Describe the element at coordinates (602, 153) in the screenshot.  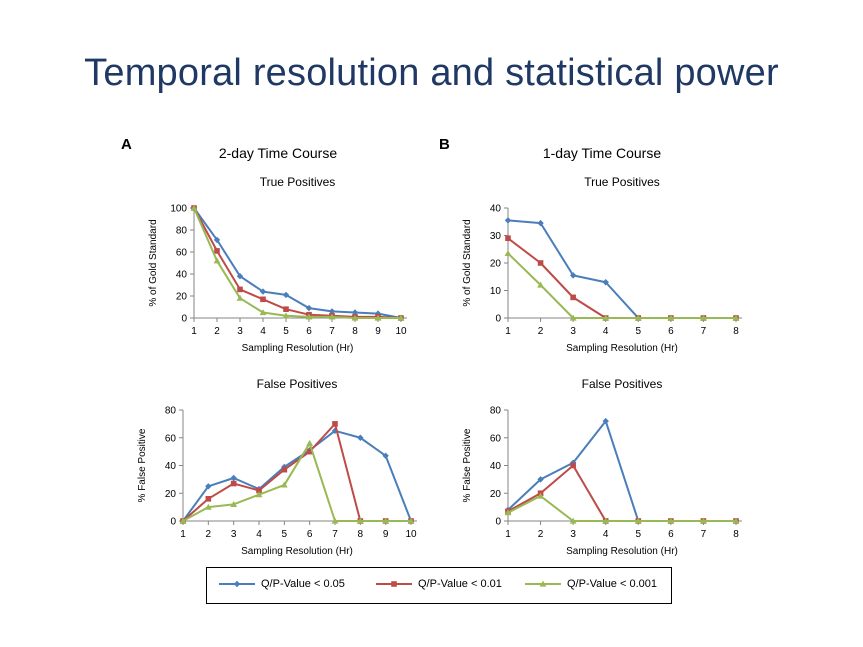
I see `panel-b-course-title: 1-day Time Course` at that location.